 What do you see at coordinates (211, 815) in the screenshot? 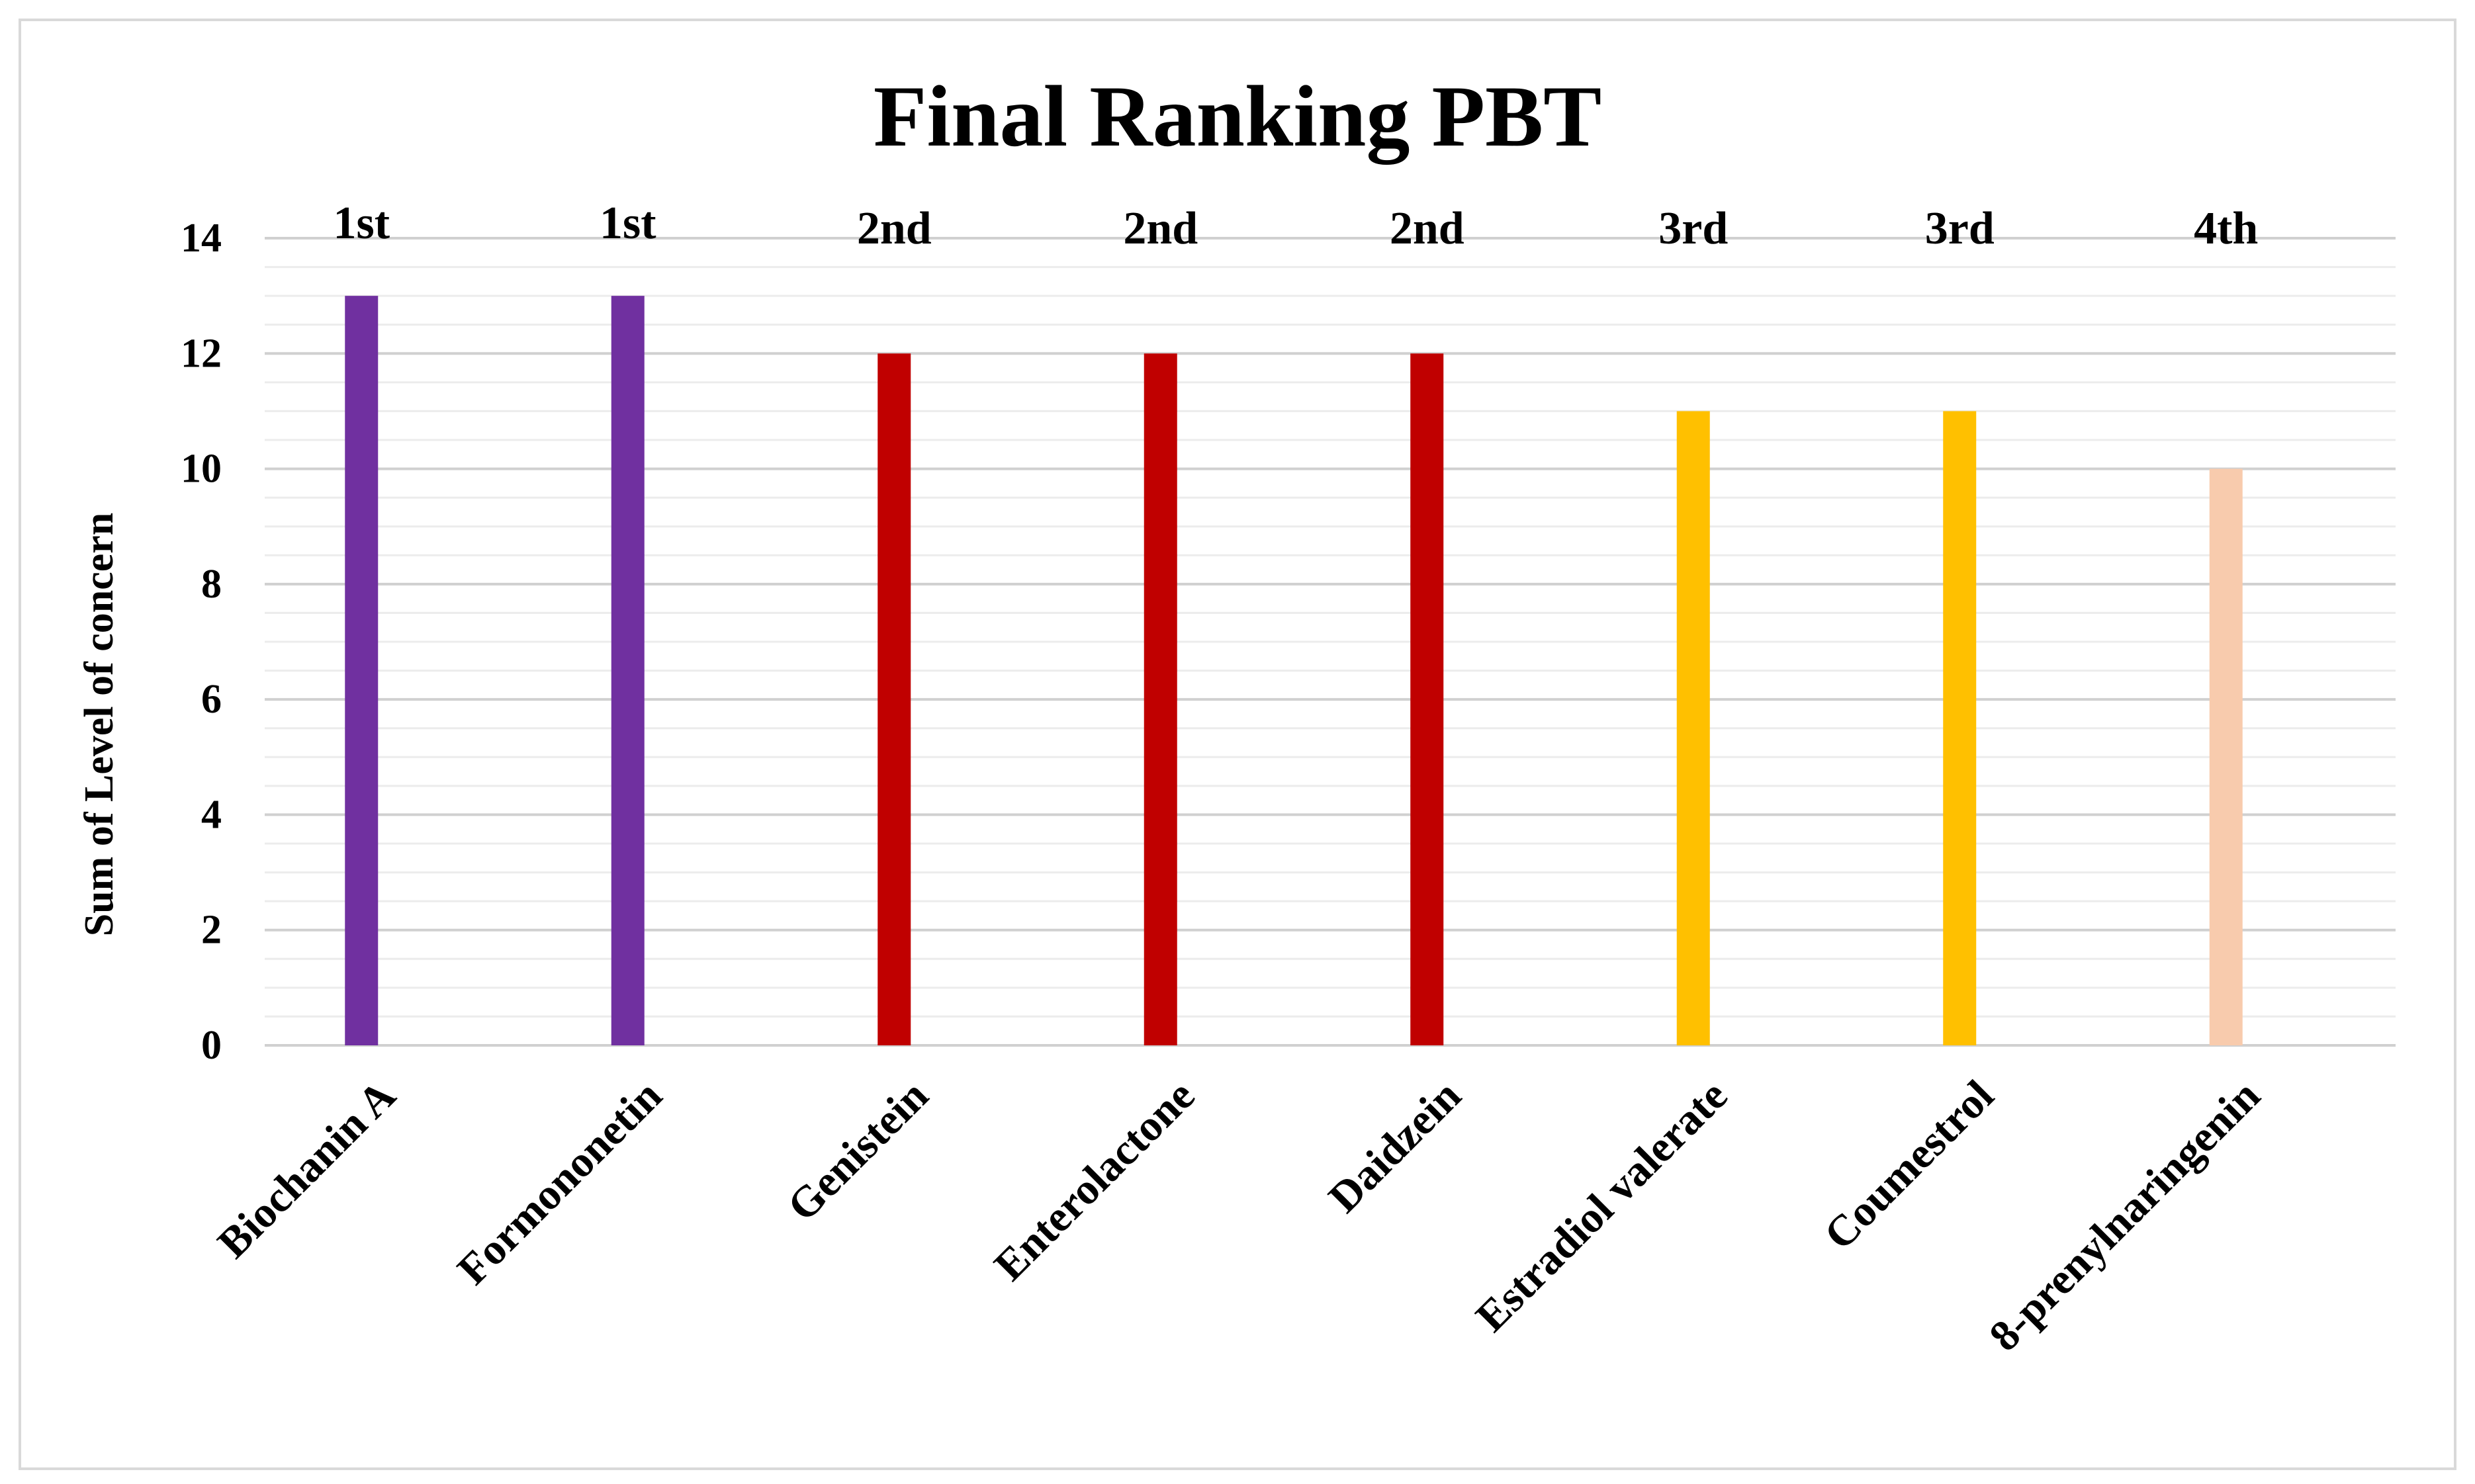
I see `y-tick-label: 4` at bounding box center [211, 815].